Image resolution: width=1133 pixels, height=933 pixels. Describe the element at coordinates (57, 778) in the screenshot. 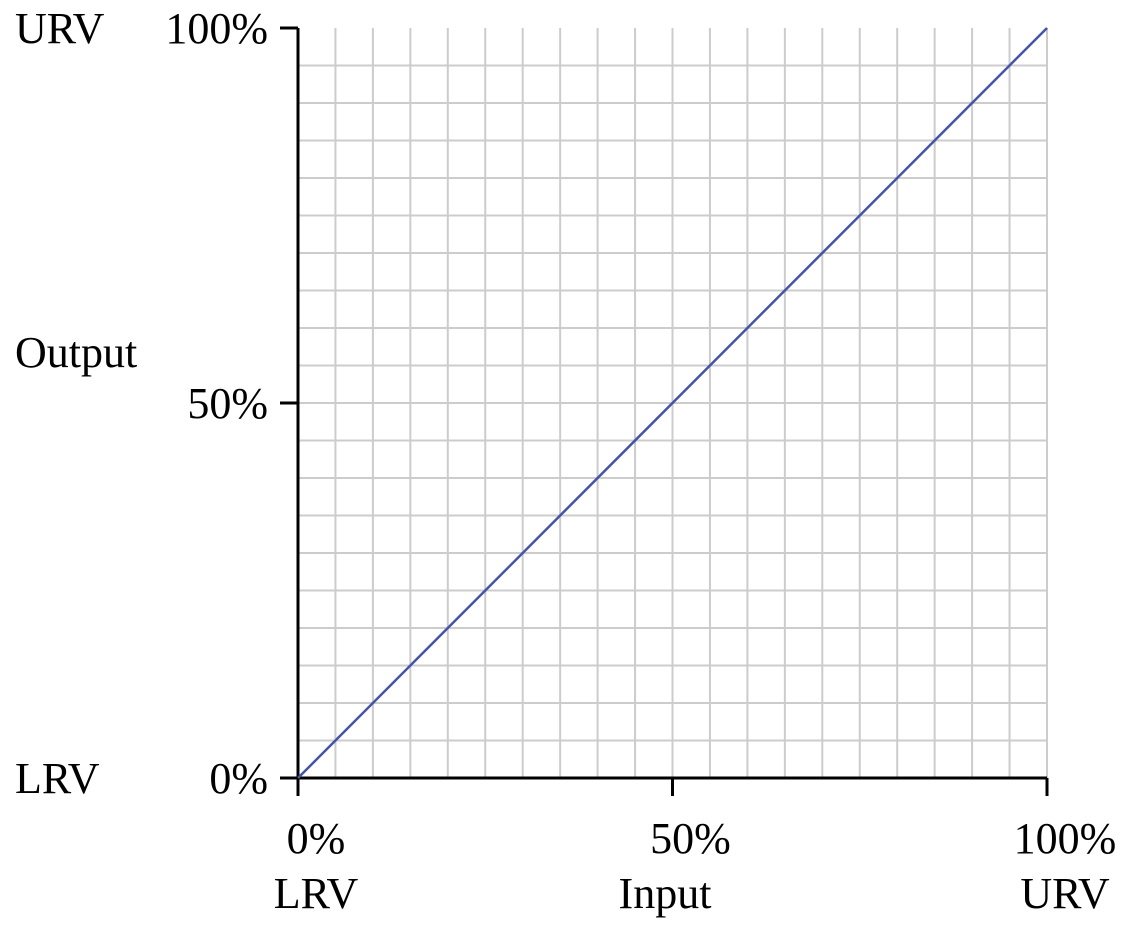

I see `y-tick-sublabel: LRV` at that location.